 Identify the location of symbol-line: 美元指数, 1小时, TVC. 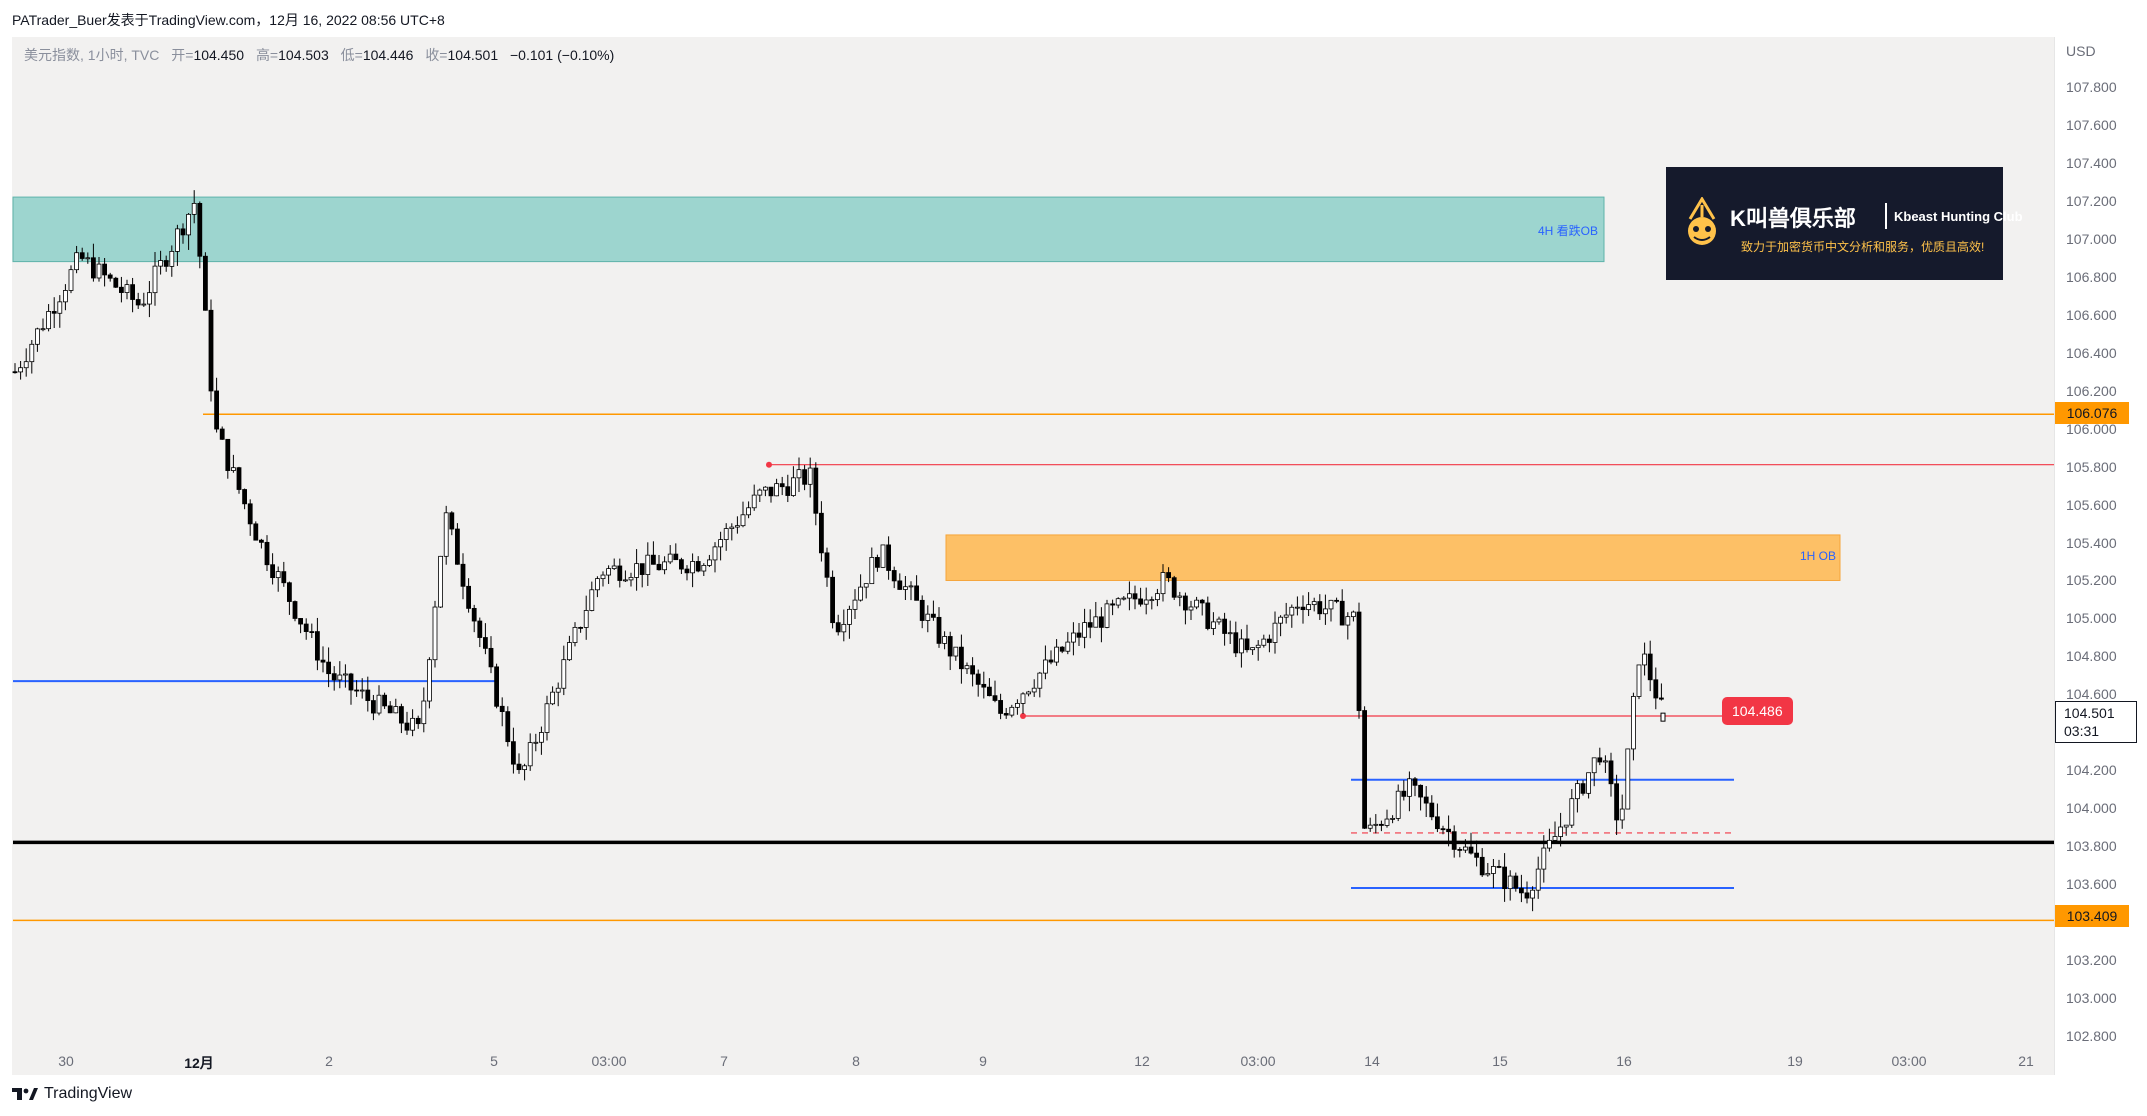
(92, 55).